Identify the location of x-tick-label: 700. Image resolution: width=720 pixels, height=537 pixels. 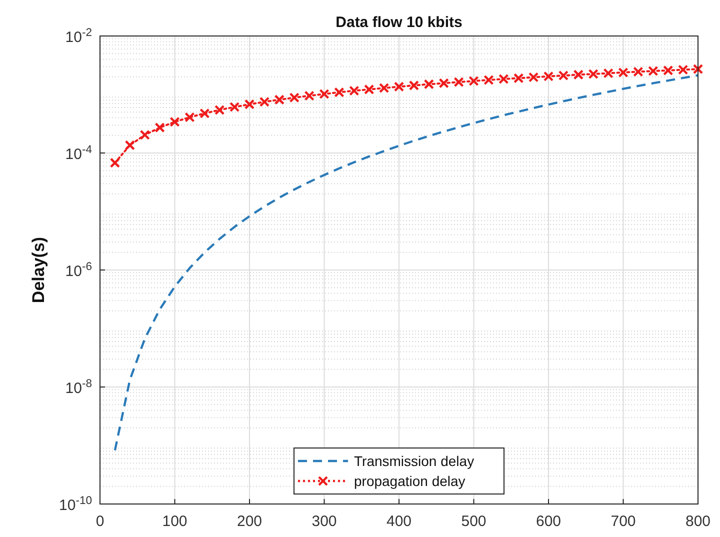
(623, 521).